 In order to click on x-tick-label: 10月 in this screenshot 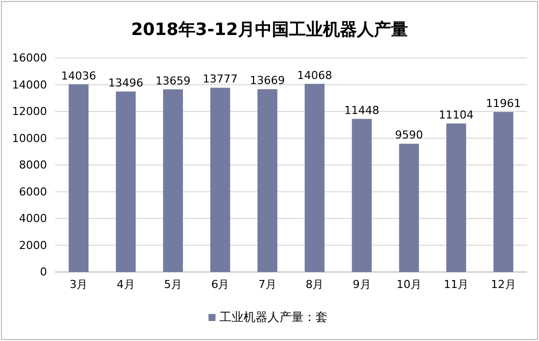, I will do `click(409, 284)`.